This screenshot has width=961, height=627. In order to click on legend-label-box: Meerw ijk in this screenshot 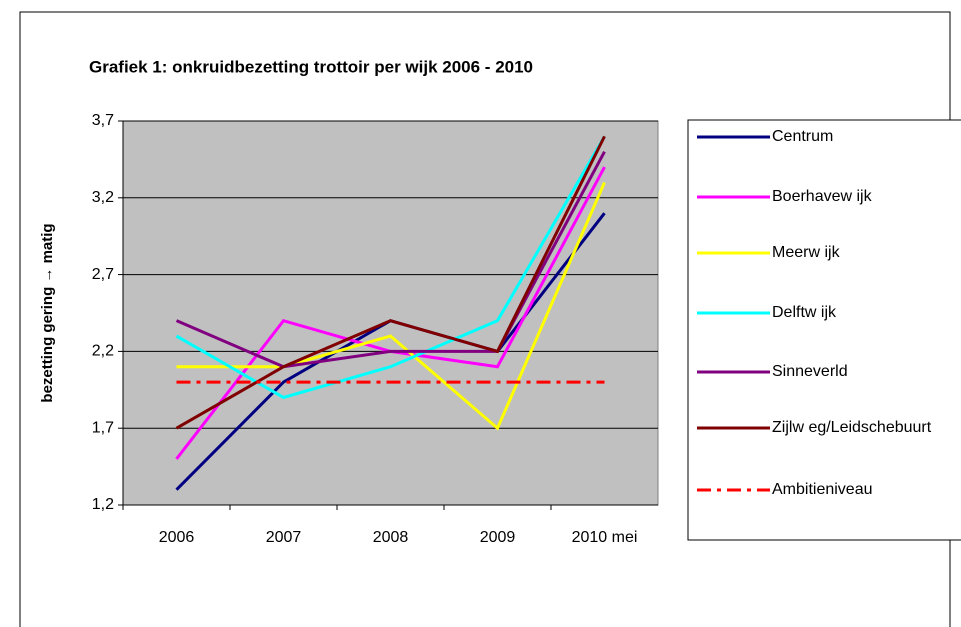, I will do `click(806, 252)`.